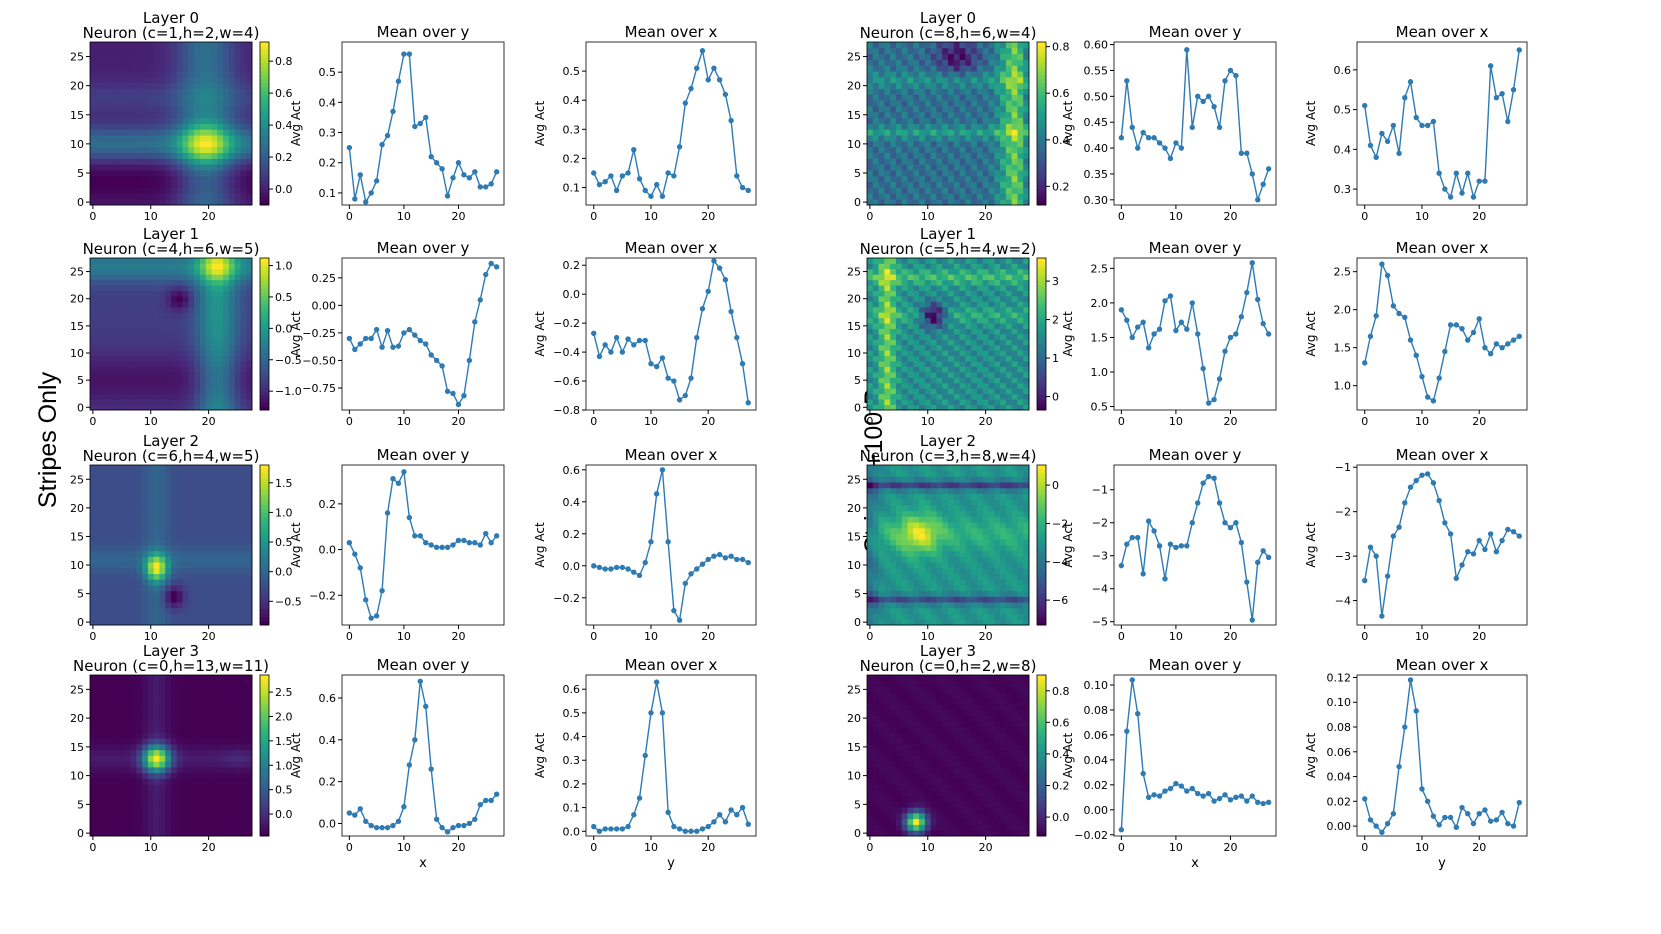 Image resolution: width=1661 pixels, height=934 pixels. Describe the element at coordinates (264, 334) in the screenshot. I see `colorbar-p1` at that location.